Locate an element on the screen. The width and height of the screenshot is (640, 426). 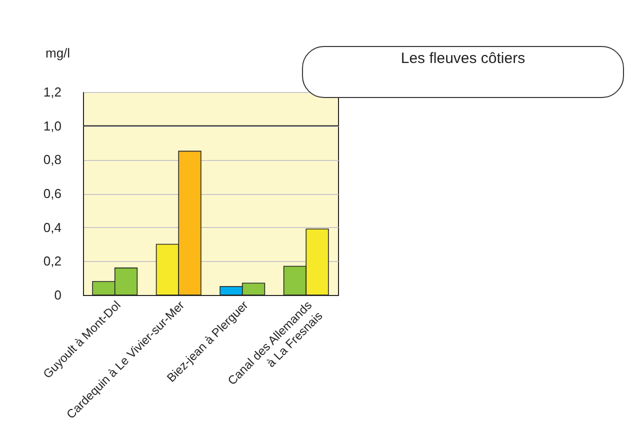
y-tick-label: 0,8 is located at coordinates (52, 160).